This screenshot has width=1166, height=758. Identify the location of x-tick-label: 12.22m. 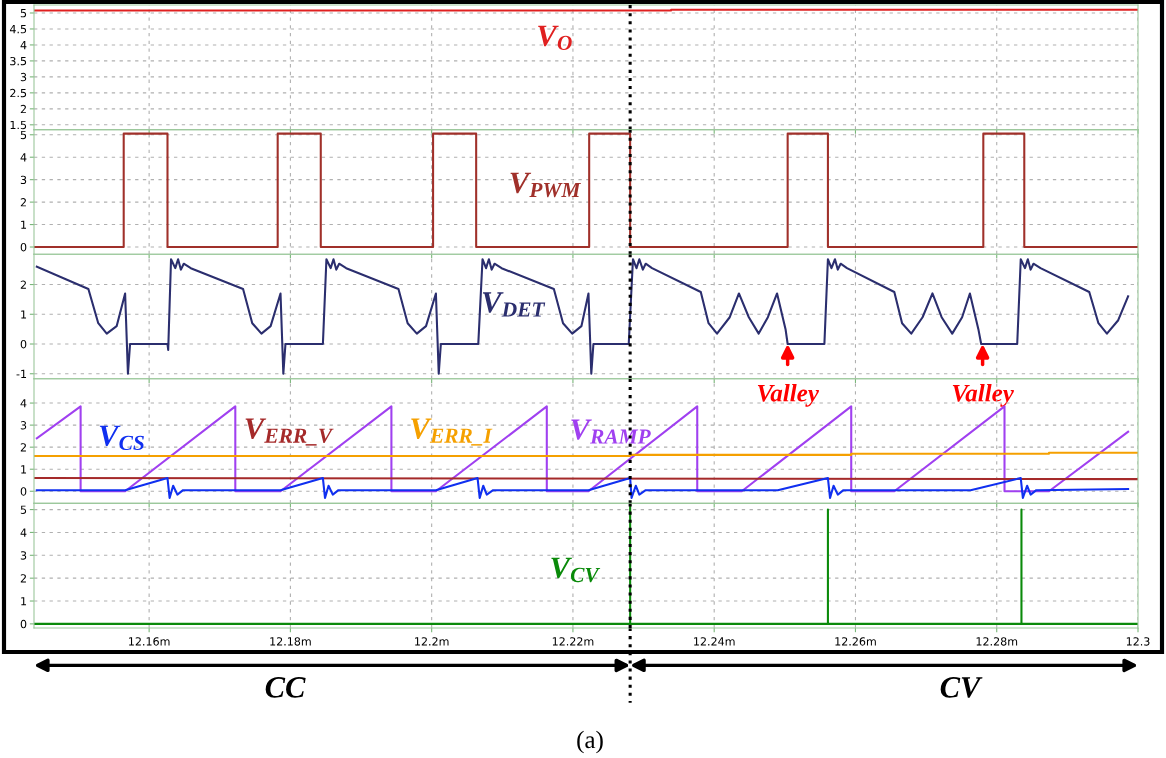
(573, 641).